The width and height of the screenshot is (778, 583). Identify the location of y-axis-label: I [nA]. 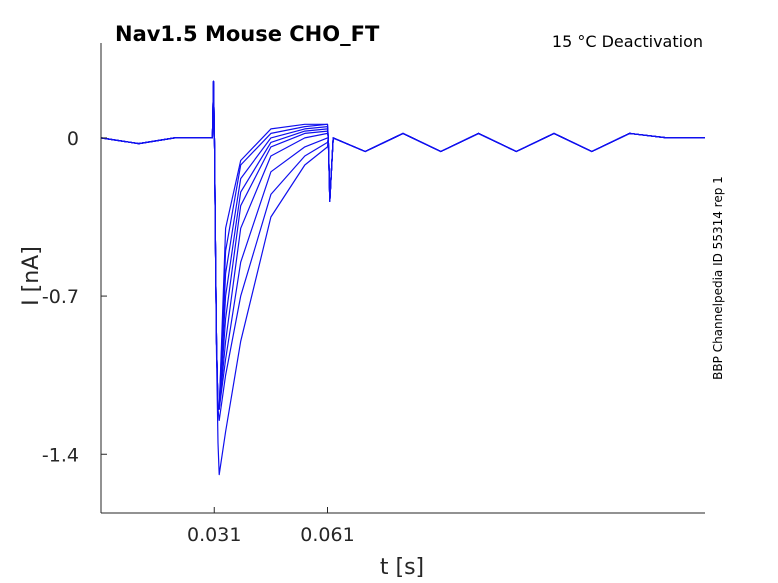
(31, 276).